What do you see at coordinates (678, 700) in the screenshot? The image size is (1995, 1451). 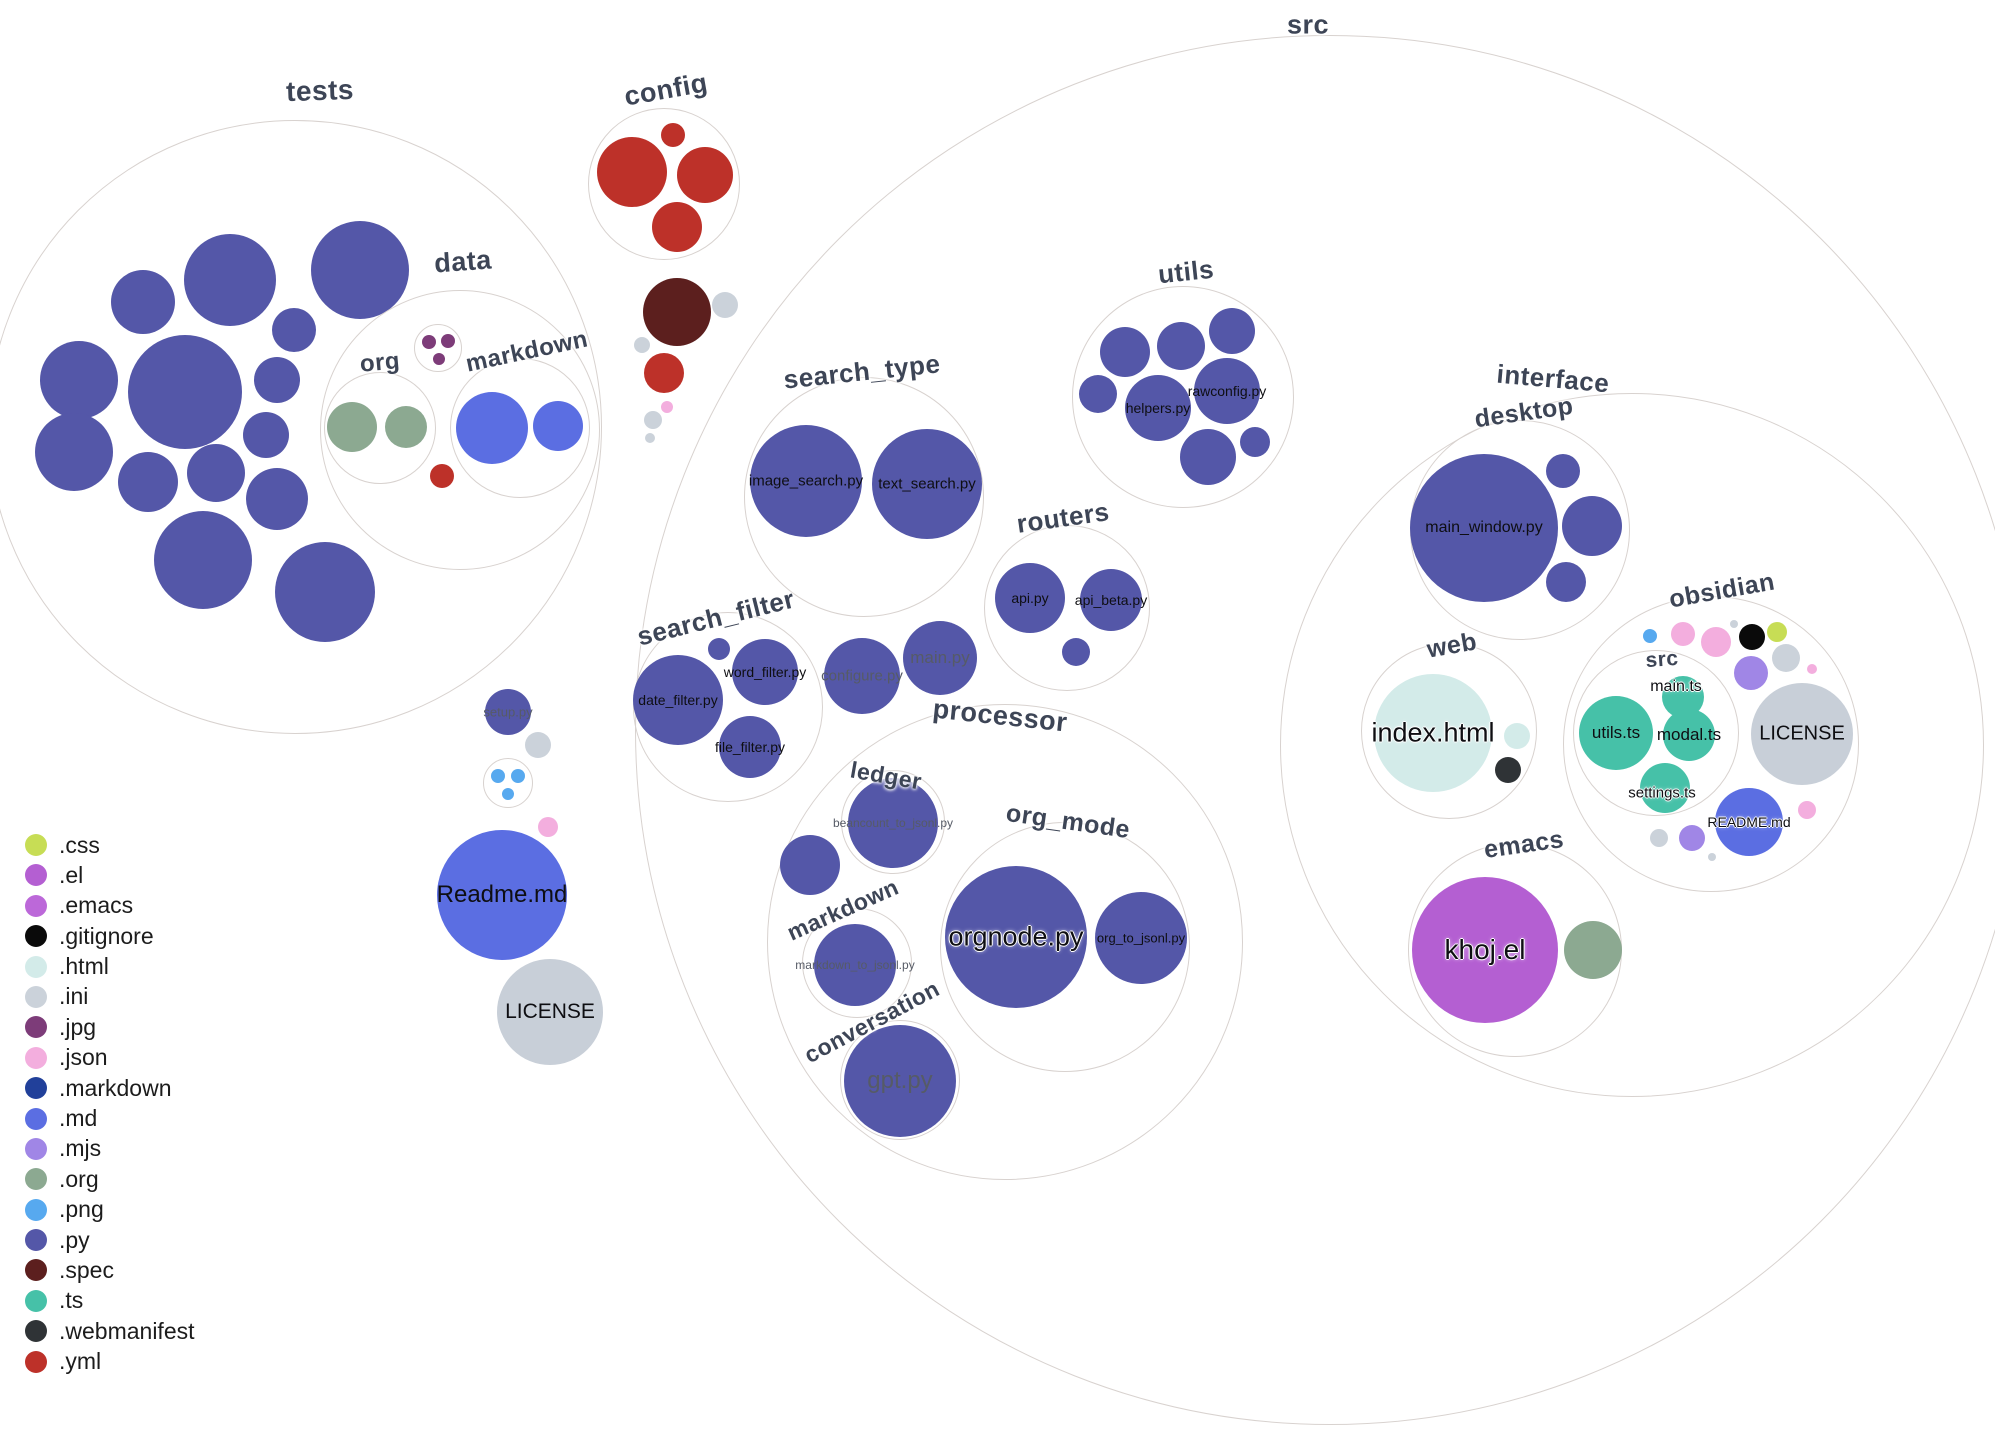 I see `label-date-filter-py-date-filter-py: date_filter.py` at bounding box center [678, 700].